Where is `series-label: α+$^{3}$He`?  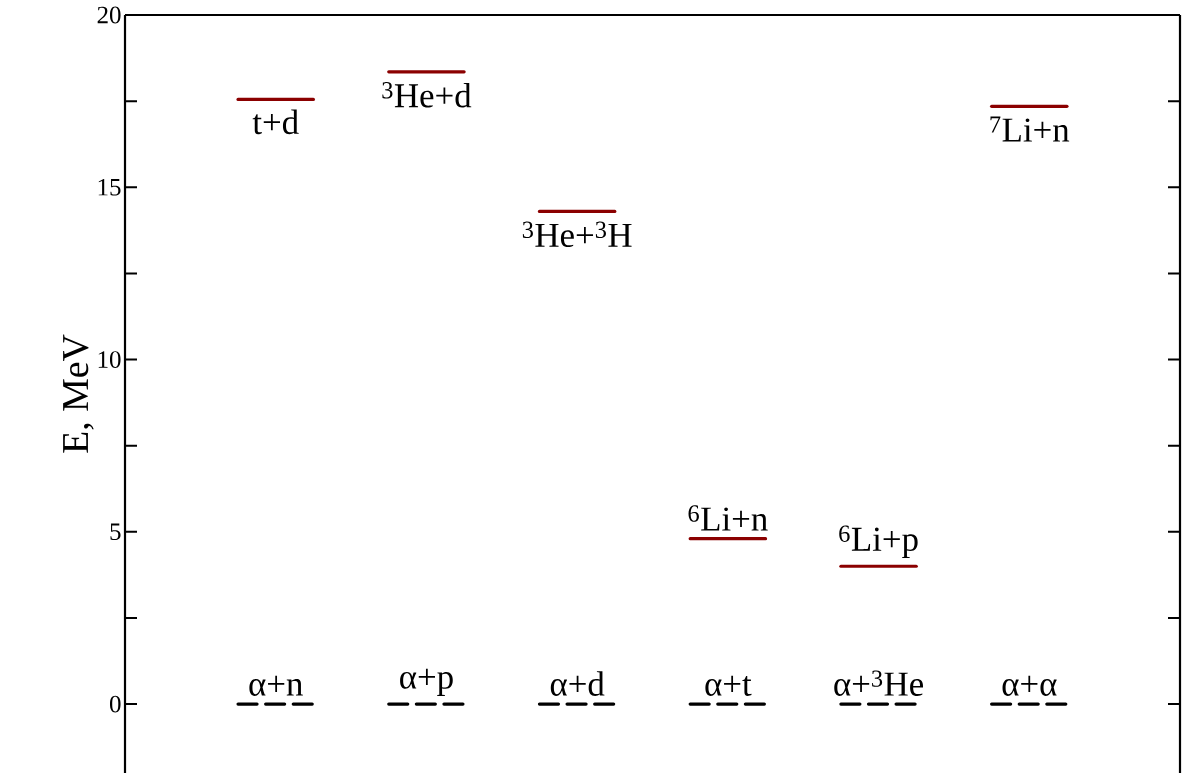 series-label: α+$^{3}$He is located at coordinates (879, 683).